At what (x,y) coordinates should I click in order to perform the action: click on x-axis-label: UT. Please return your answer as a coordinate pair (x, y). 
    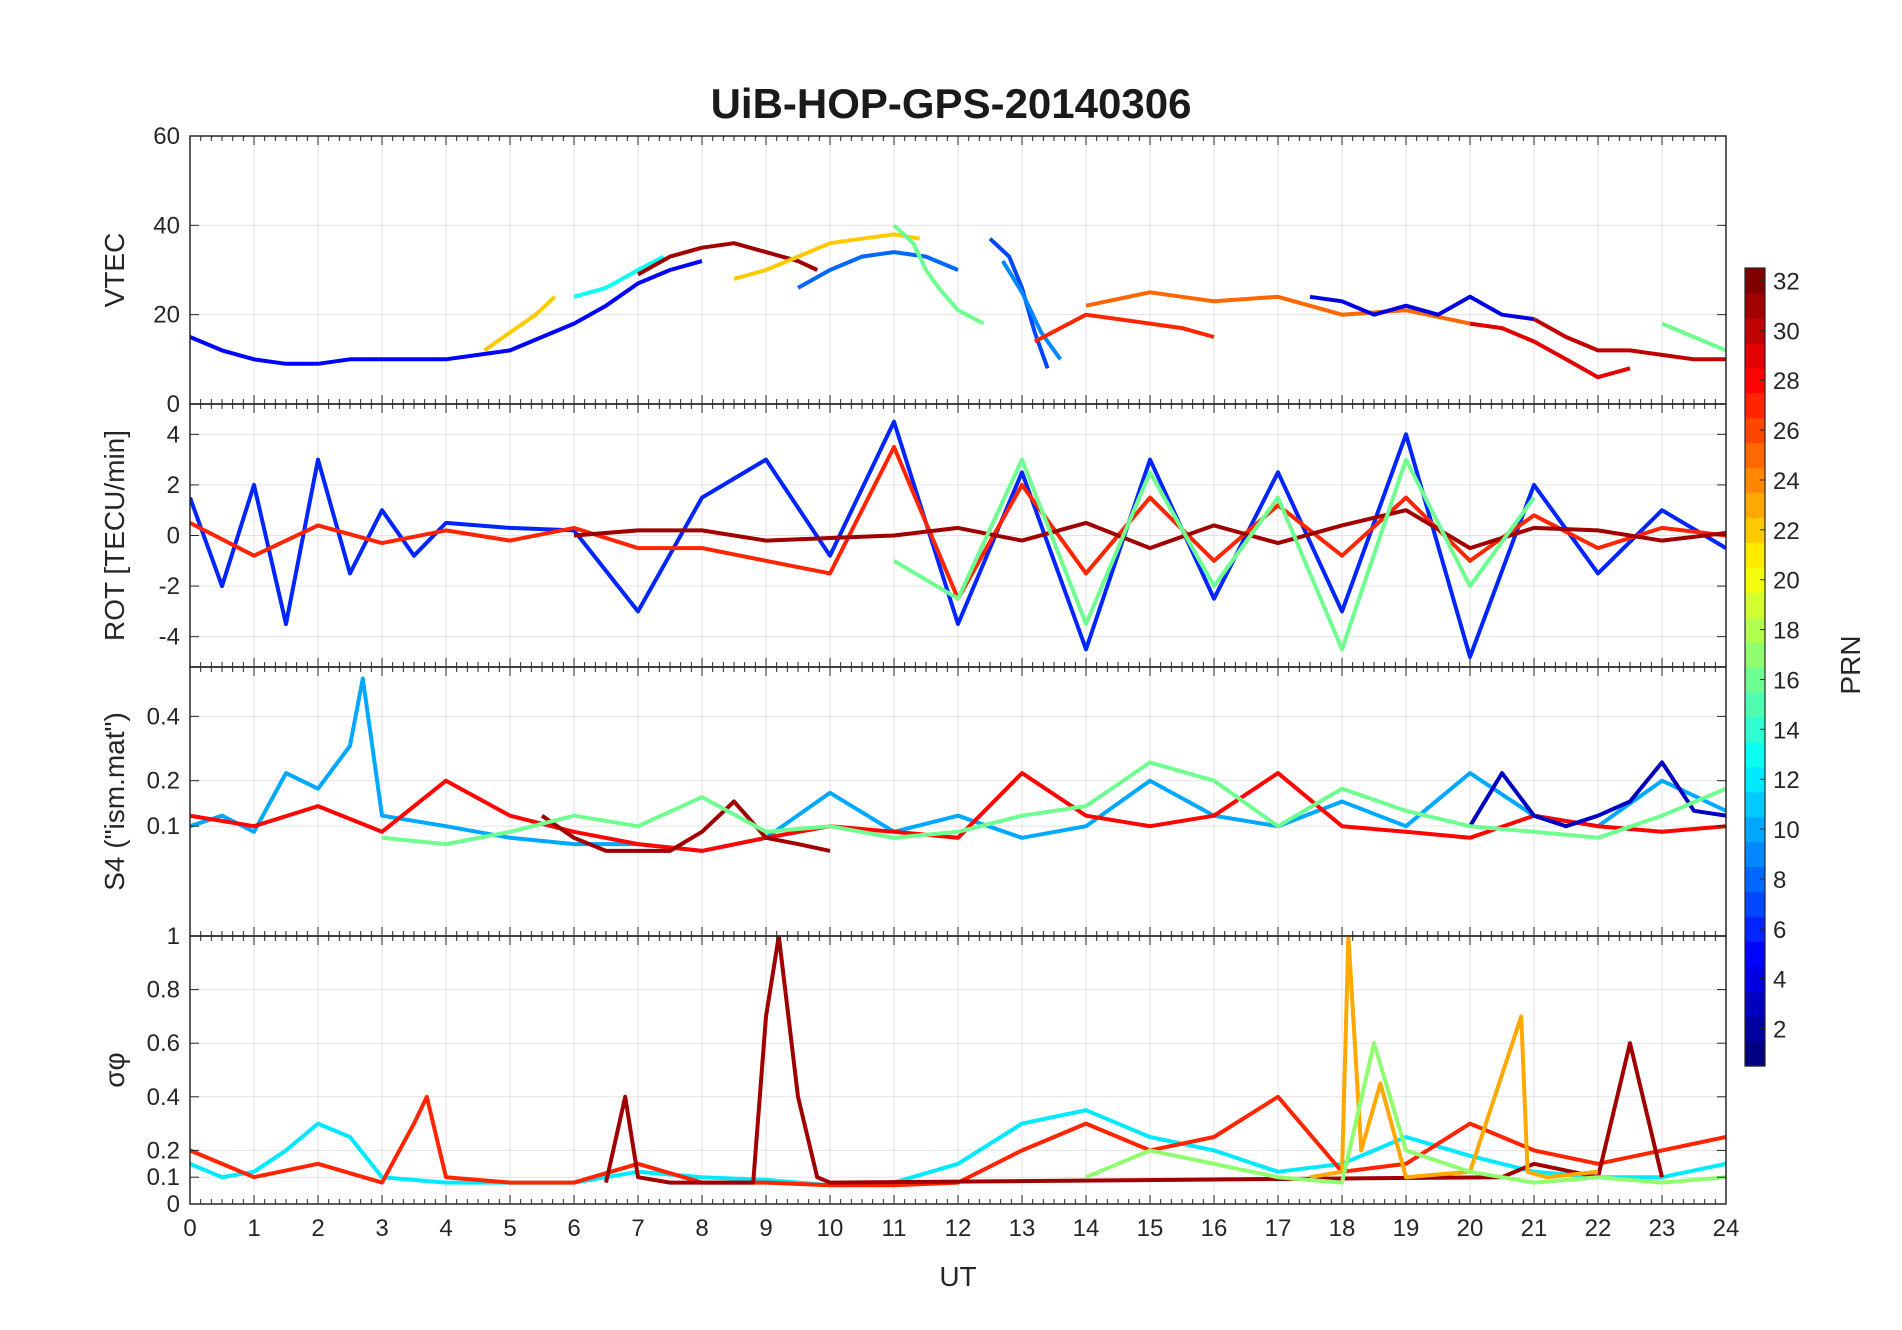
    Looking at the image, I should click on (957, 1276).